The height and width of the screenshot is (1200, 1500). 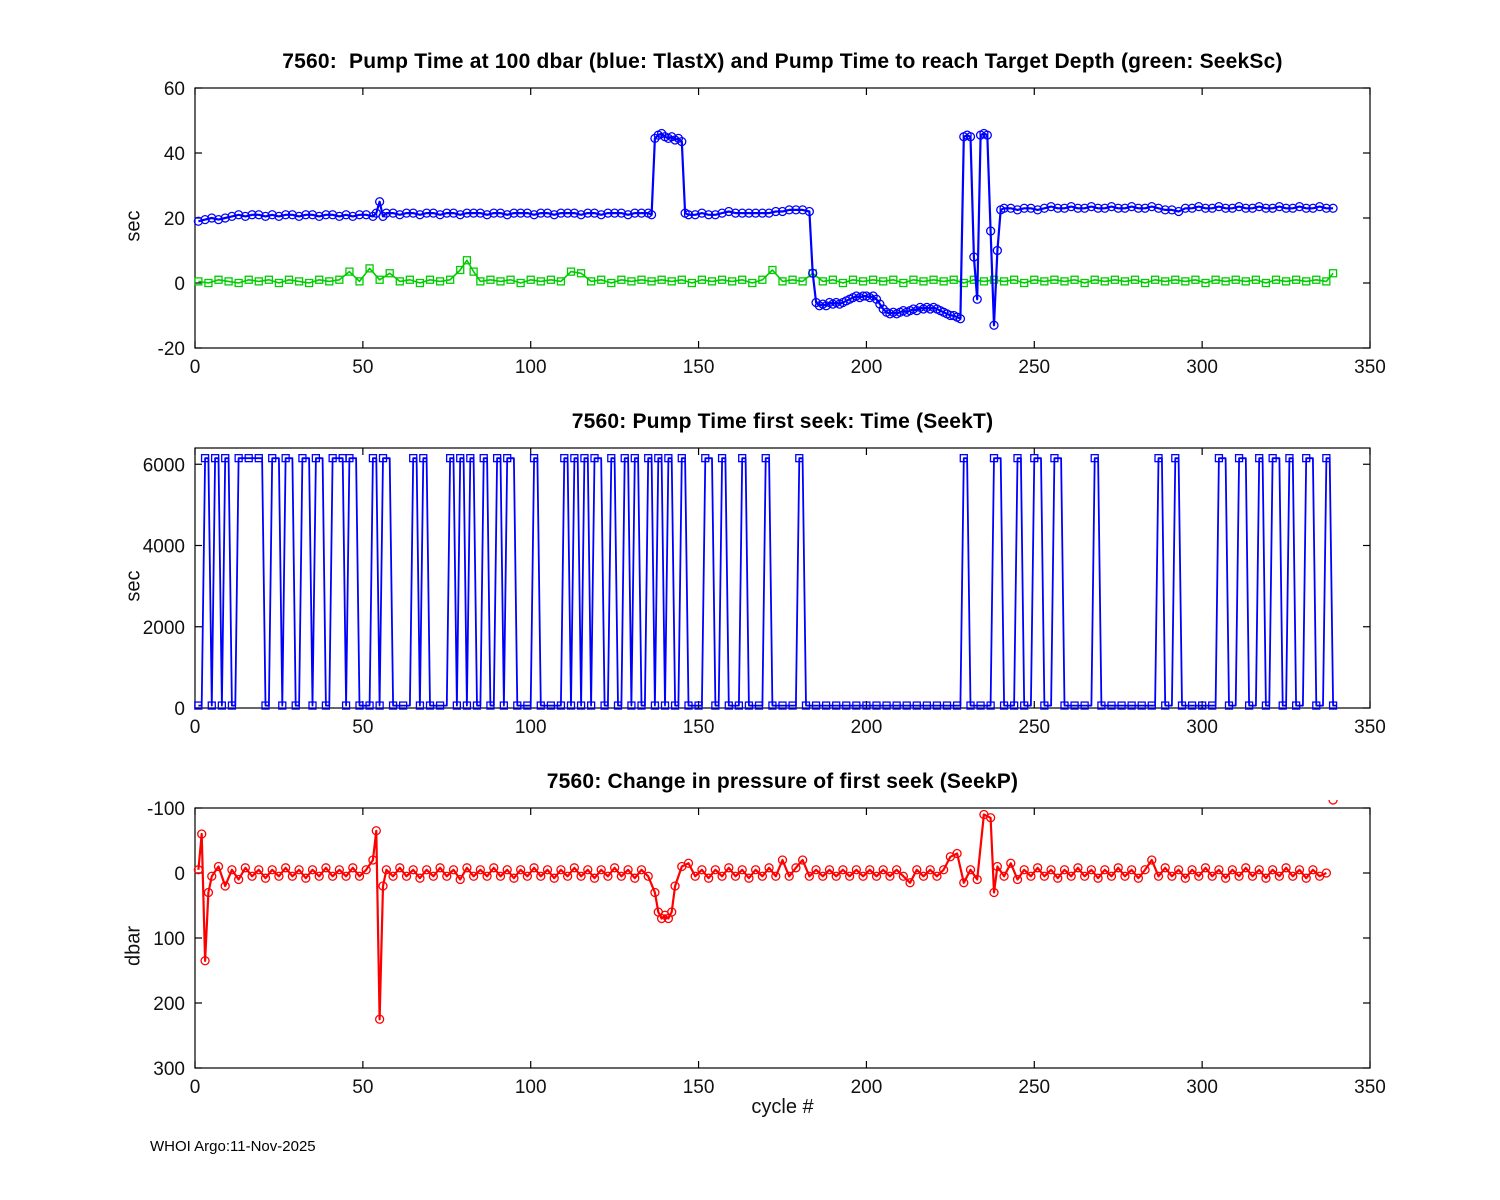 What do you see at coordinates (782, 421) in the screenshot?
I see `chart-title-2: 7560: Pump Time first seek: Time (SeekT)` at bounding box center [782, 421].